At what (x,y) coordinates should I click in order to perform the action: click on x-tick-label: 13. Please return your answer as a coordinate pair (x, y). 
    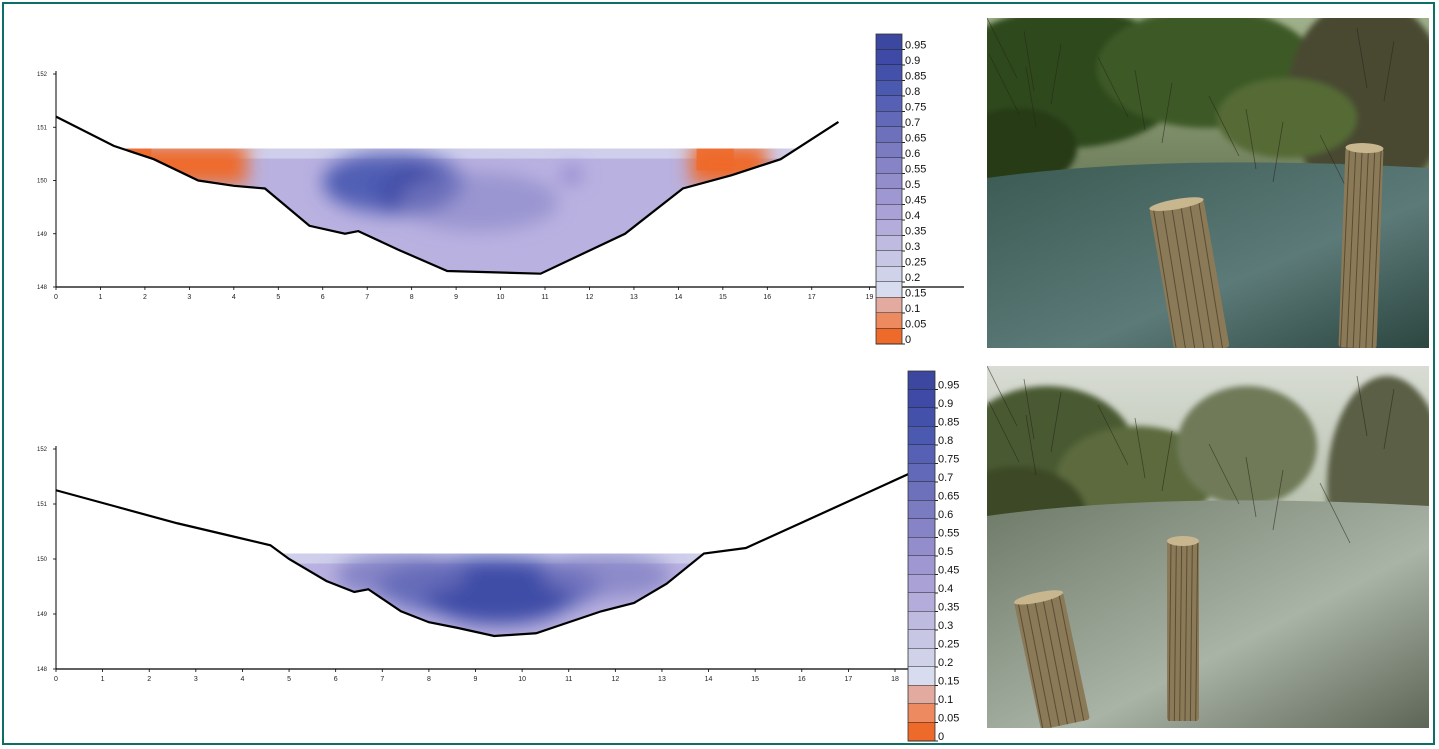
    Looking at the image, I should click on (634, 297).